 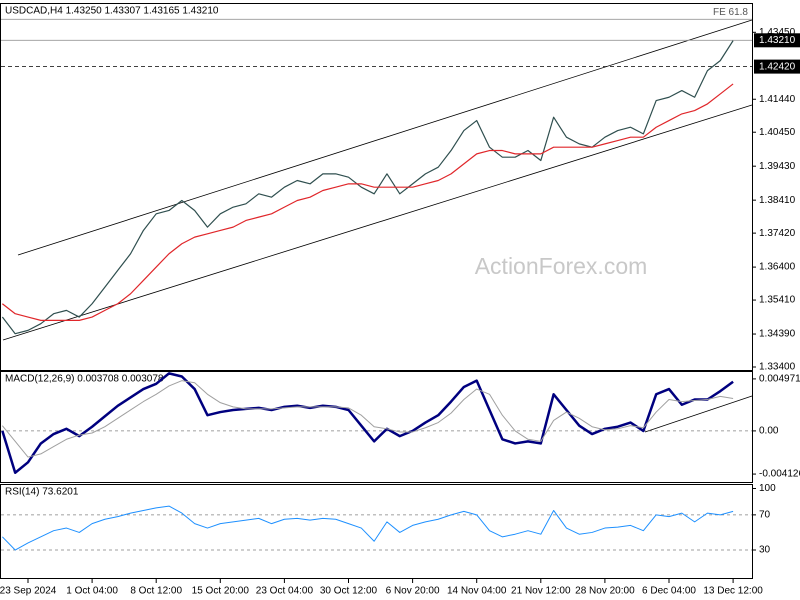 What do you see at coordinates (42, 492) in the screenshot?
I see `rsi-title: RSI(14) 73.6201` at bounding box center [42, 492].